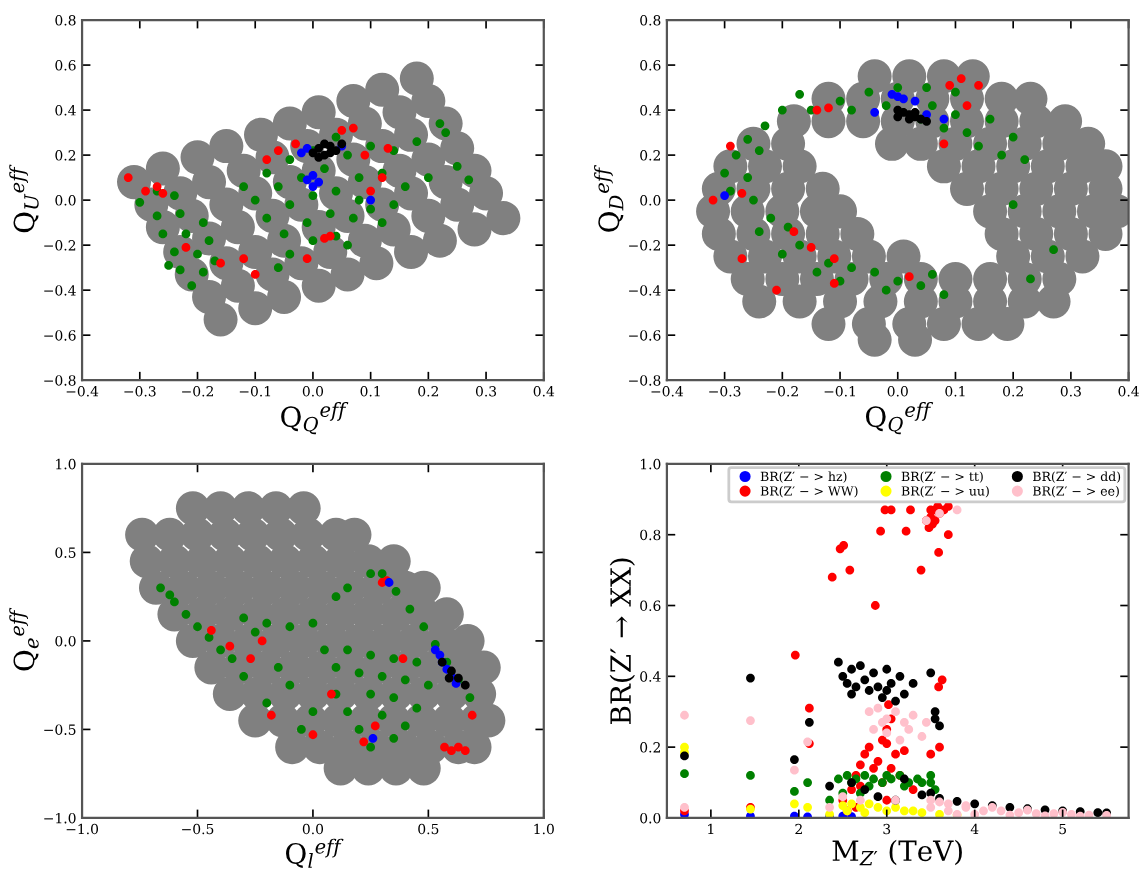 This screenshot has height=872, width=1140. What do you see at coordinates (897, 852) in the screenshot?
I see `x-axis-title: M$_{Z′}$ (TeV)` at bounding box center [897, 852].